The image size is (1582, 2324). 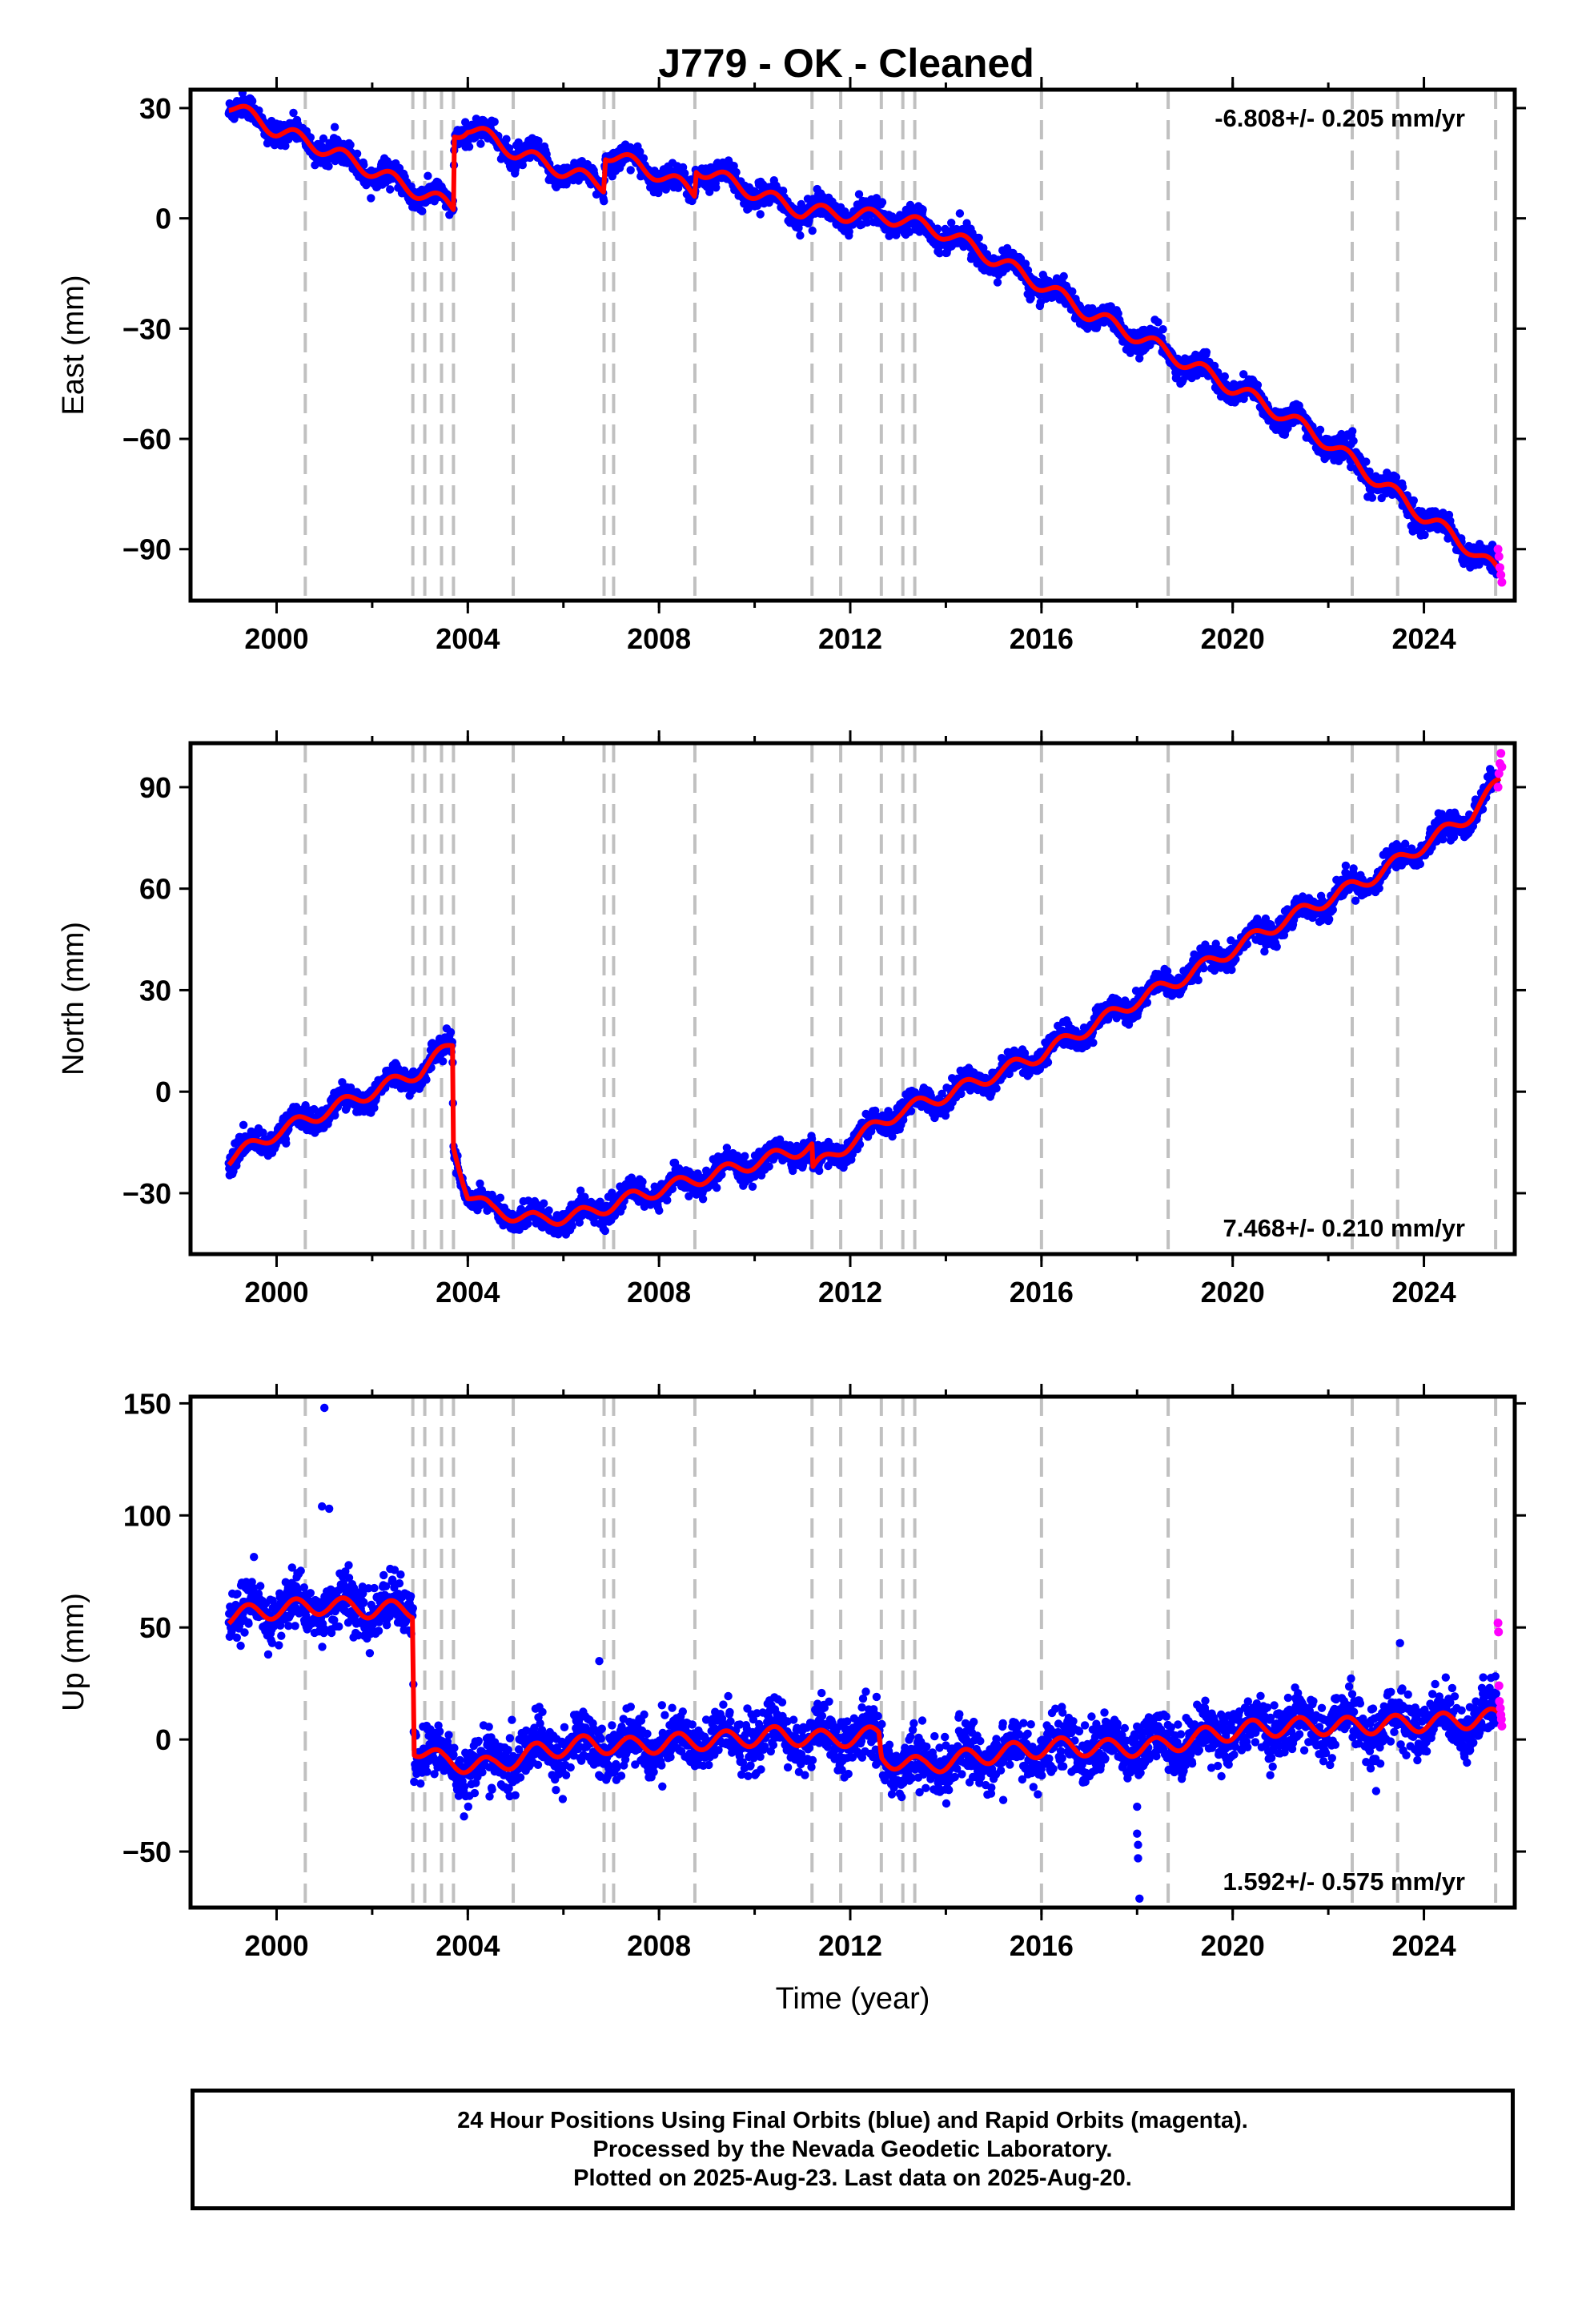 What do you see at coordinates (1424, 638) in the screenshot?
I see `x-tick-label: 2024` at bounding box center [1424, 638].